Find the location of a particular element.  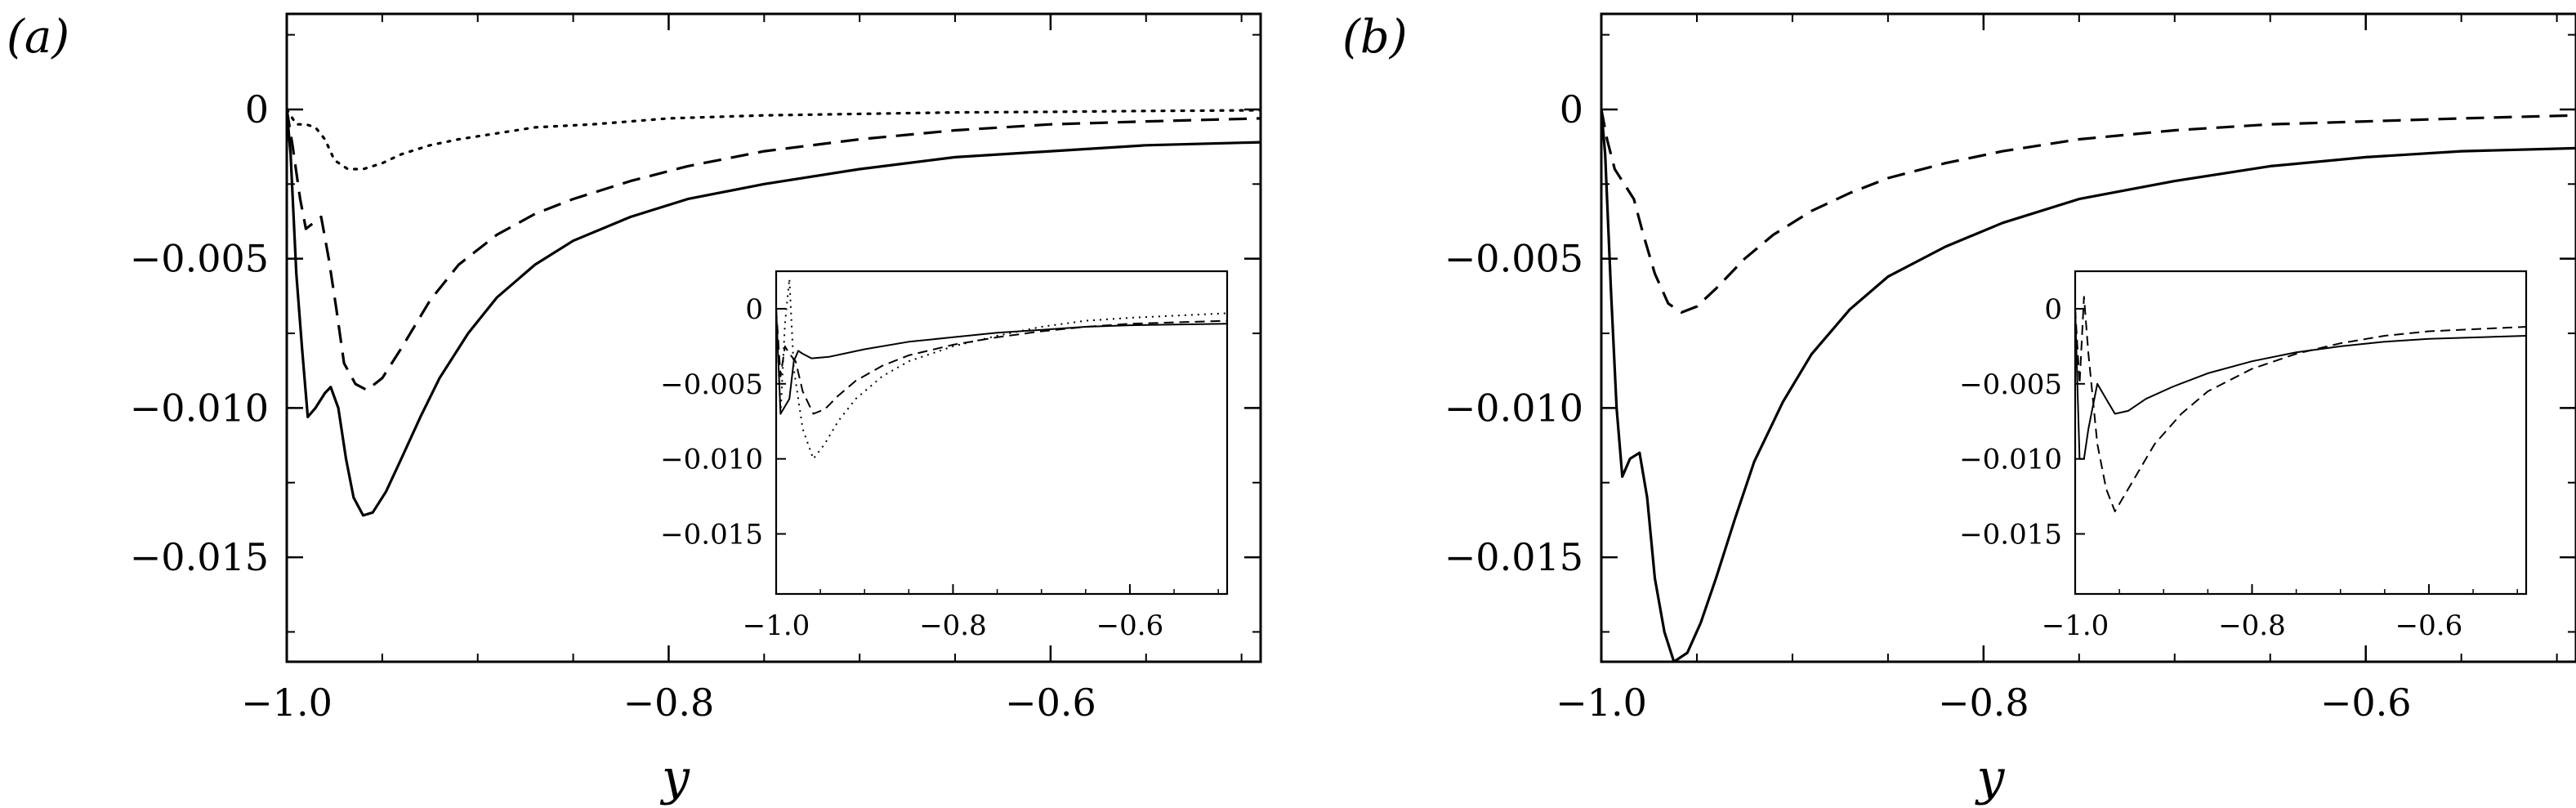

inset-series-solid-line is located at coordinates (2301, 384).